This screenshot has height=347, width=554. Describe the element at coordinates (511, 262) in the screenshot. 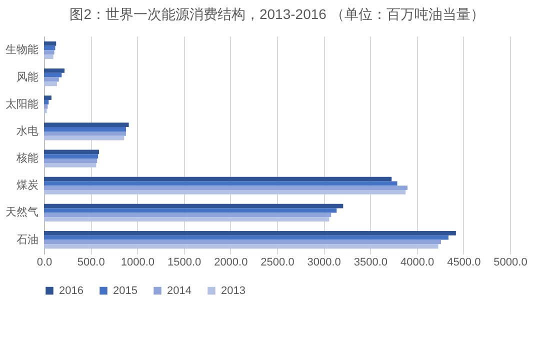

I see `x-tick-label: 5000.0` at that location.